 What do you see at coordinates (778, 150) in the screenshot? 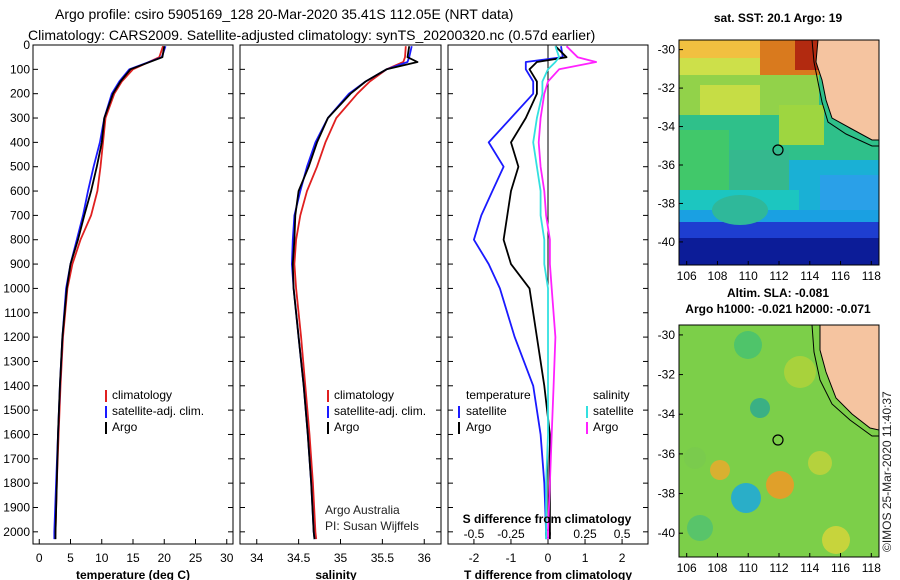
I see `sst-map-float-marker` at bounding box center [778, 150].